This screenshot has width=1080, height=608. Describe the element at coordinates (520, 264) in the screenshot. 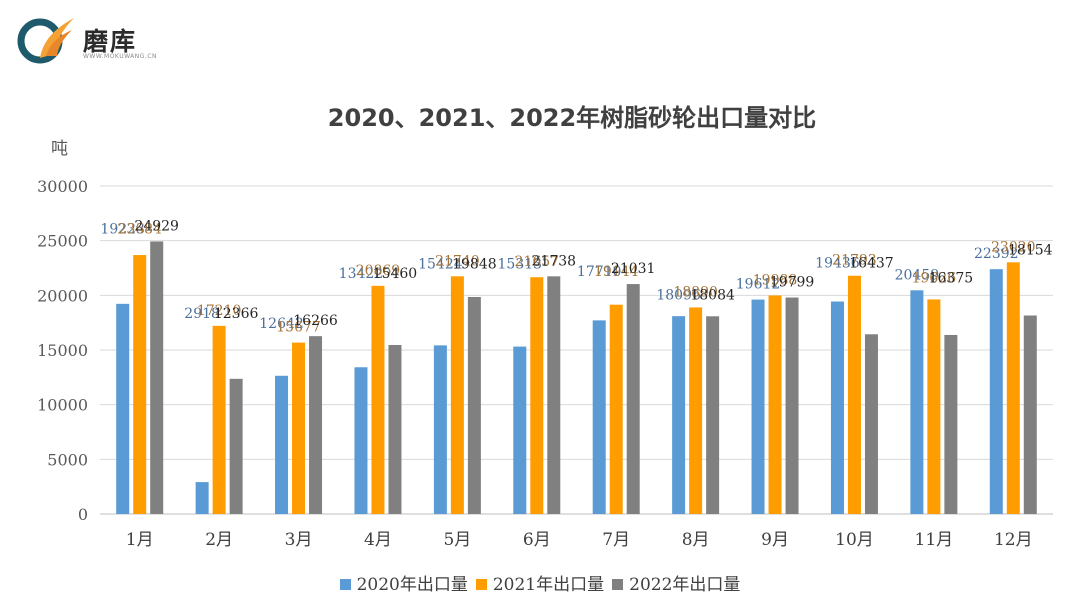

I see `data-label: 15313` at that location.